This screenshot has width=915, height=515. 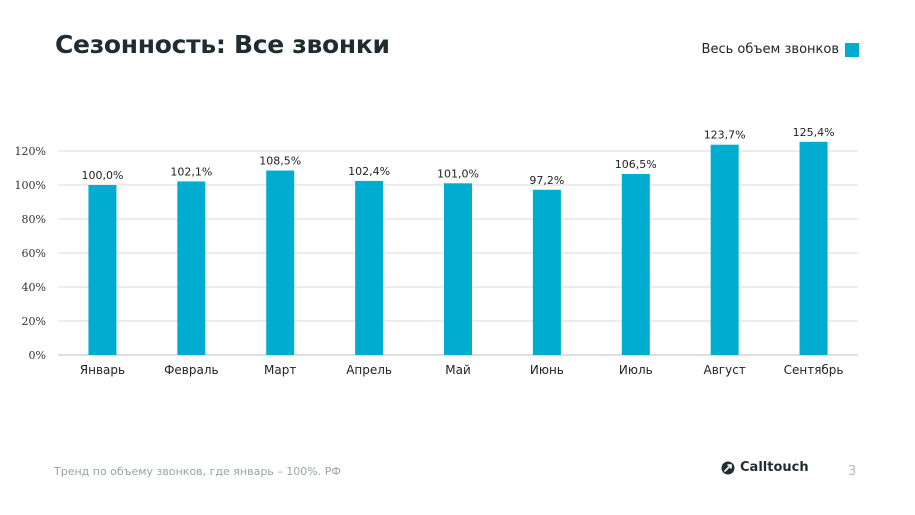 What do you see at coordinates (37, 355) in the screenshot?
I see `y-tick-label: 0%` at bounding box center [37, 355].